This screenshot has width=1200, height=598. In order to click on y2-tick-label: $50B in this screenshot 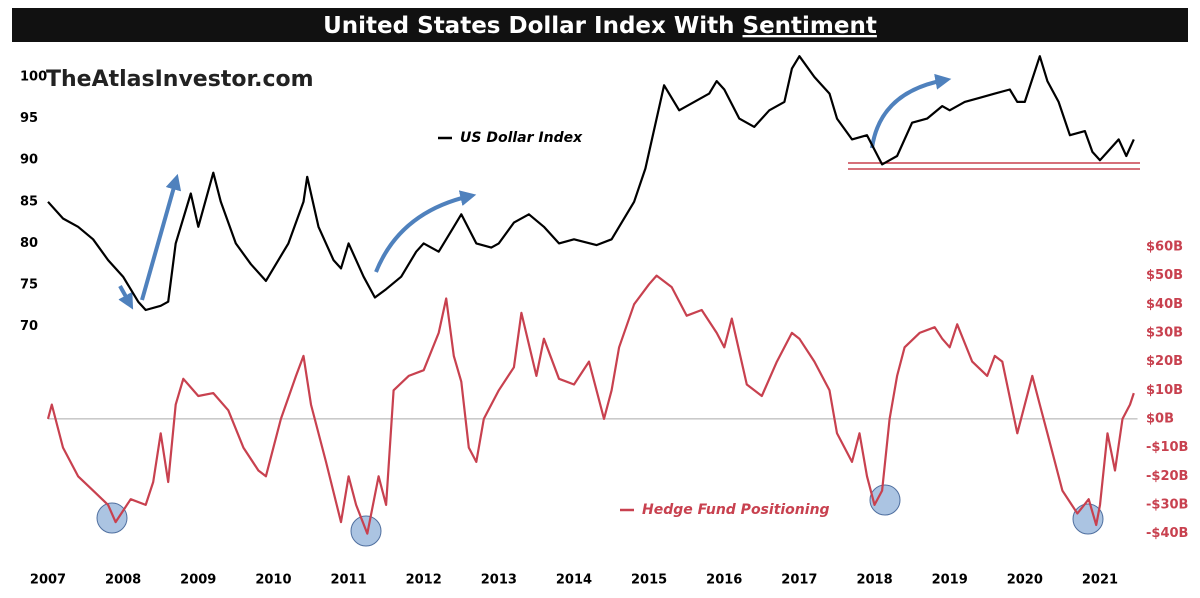, I will do `click(1164, 275)`.